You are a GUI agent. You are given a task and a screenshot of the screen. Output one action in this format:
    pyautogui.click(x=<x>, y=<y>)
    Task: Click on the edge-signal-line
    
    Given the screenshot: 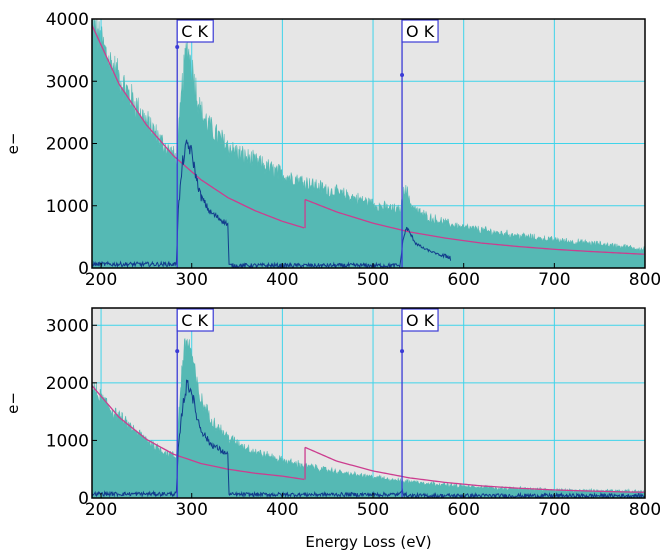 What is the action you would take?
    pyautogui.click(x=272, y=203)
    